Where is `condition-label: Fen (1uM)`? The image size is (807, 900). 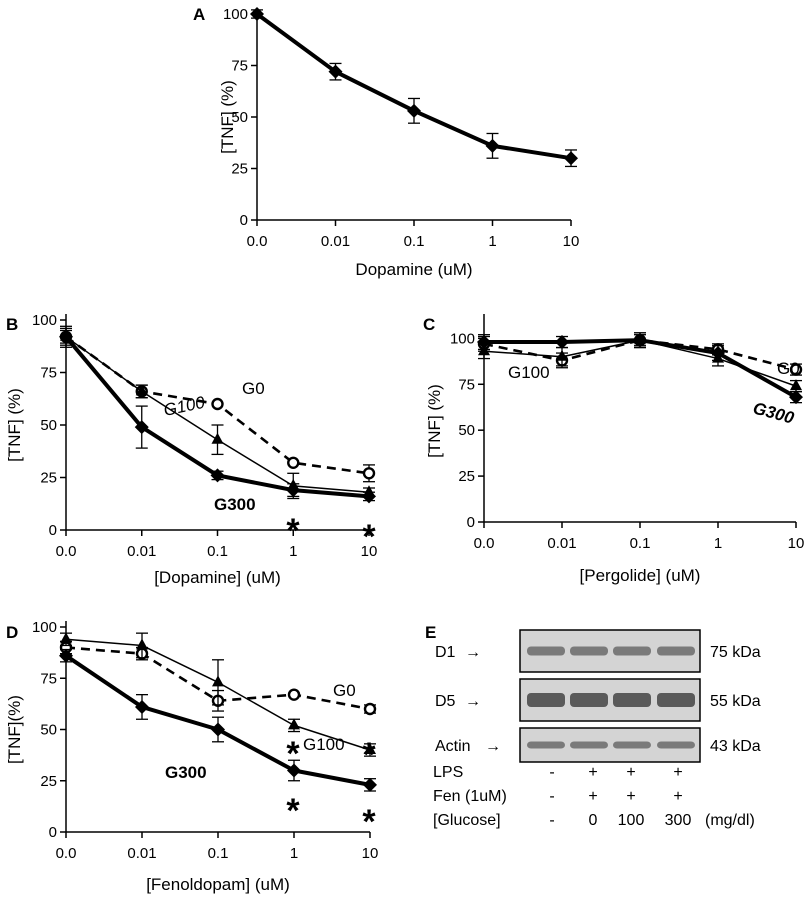
condition-label: Fen (1uM) is located at coordinates (470, 796).